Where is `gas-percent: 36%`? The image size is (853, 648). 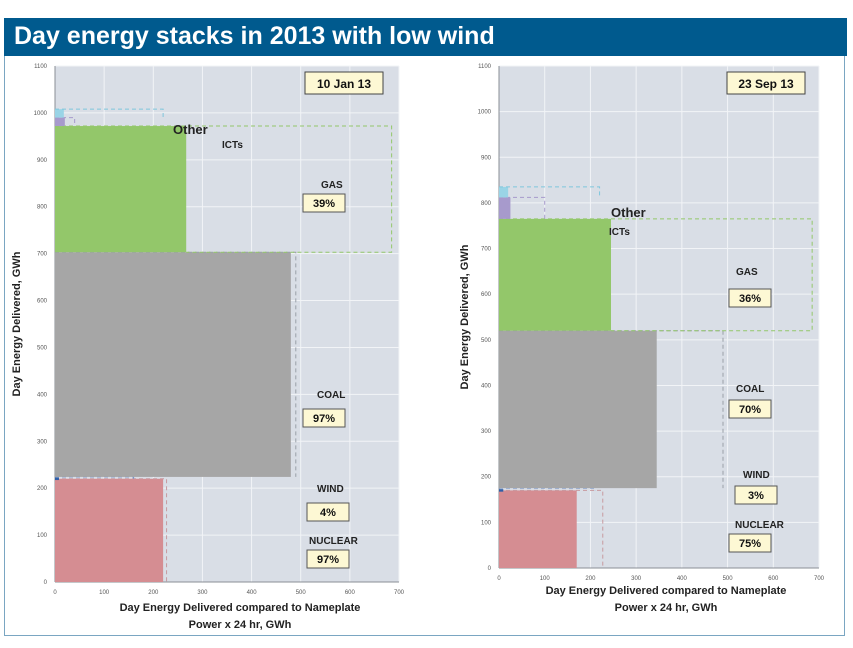
gas-percent: 36% is located at coordinates (750, 299).